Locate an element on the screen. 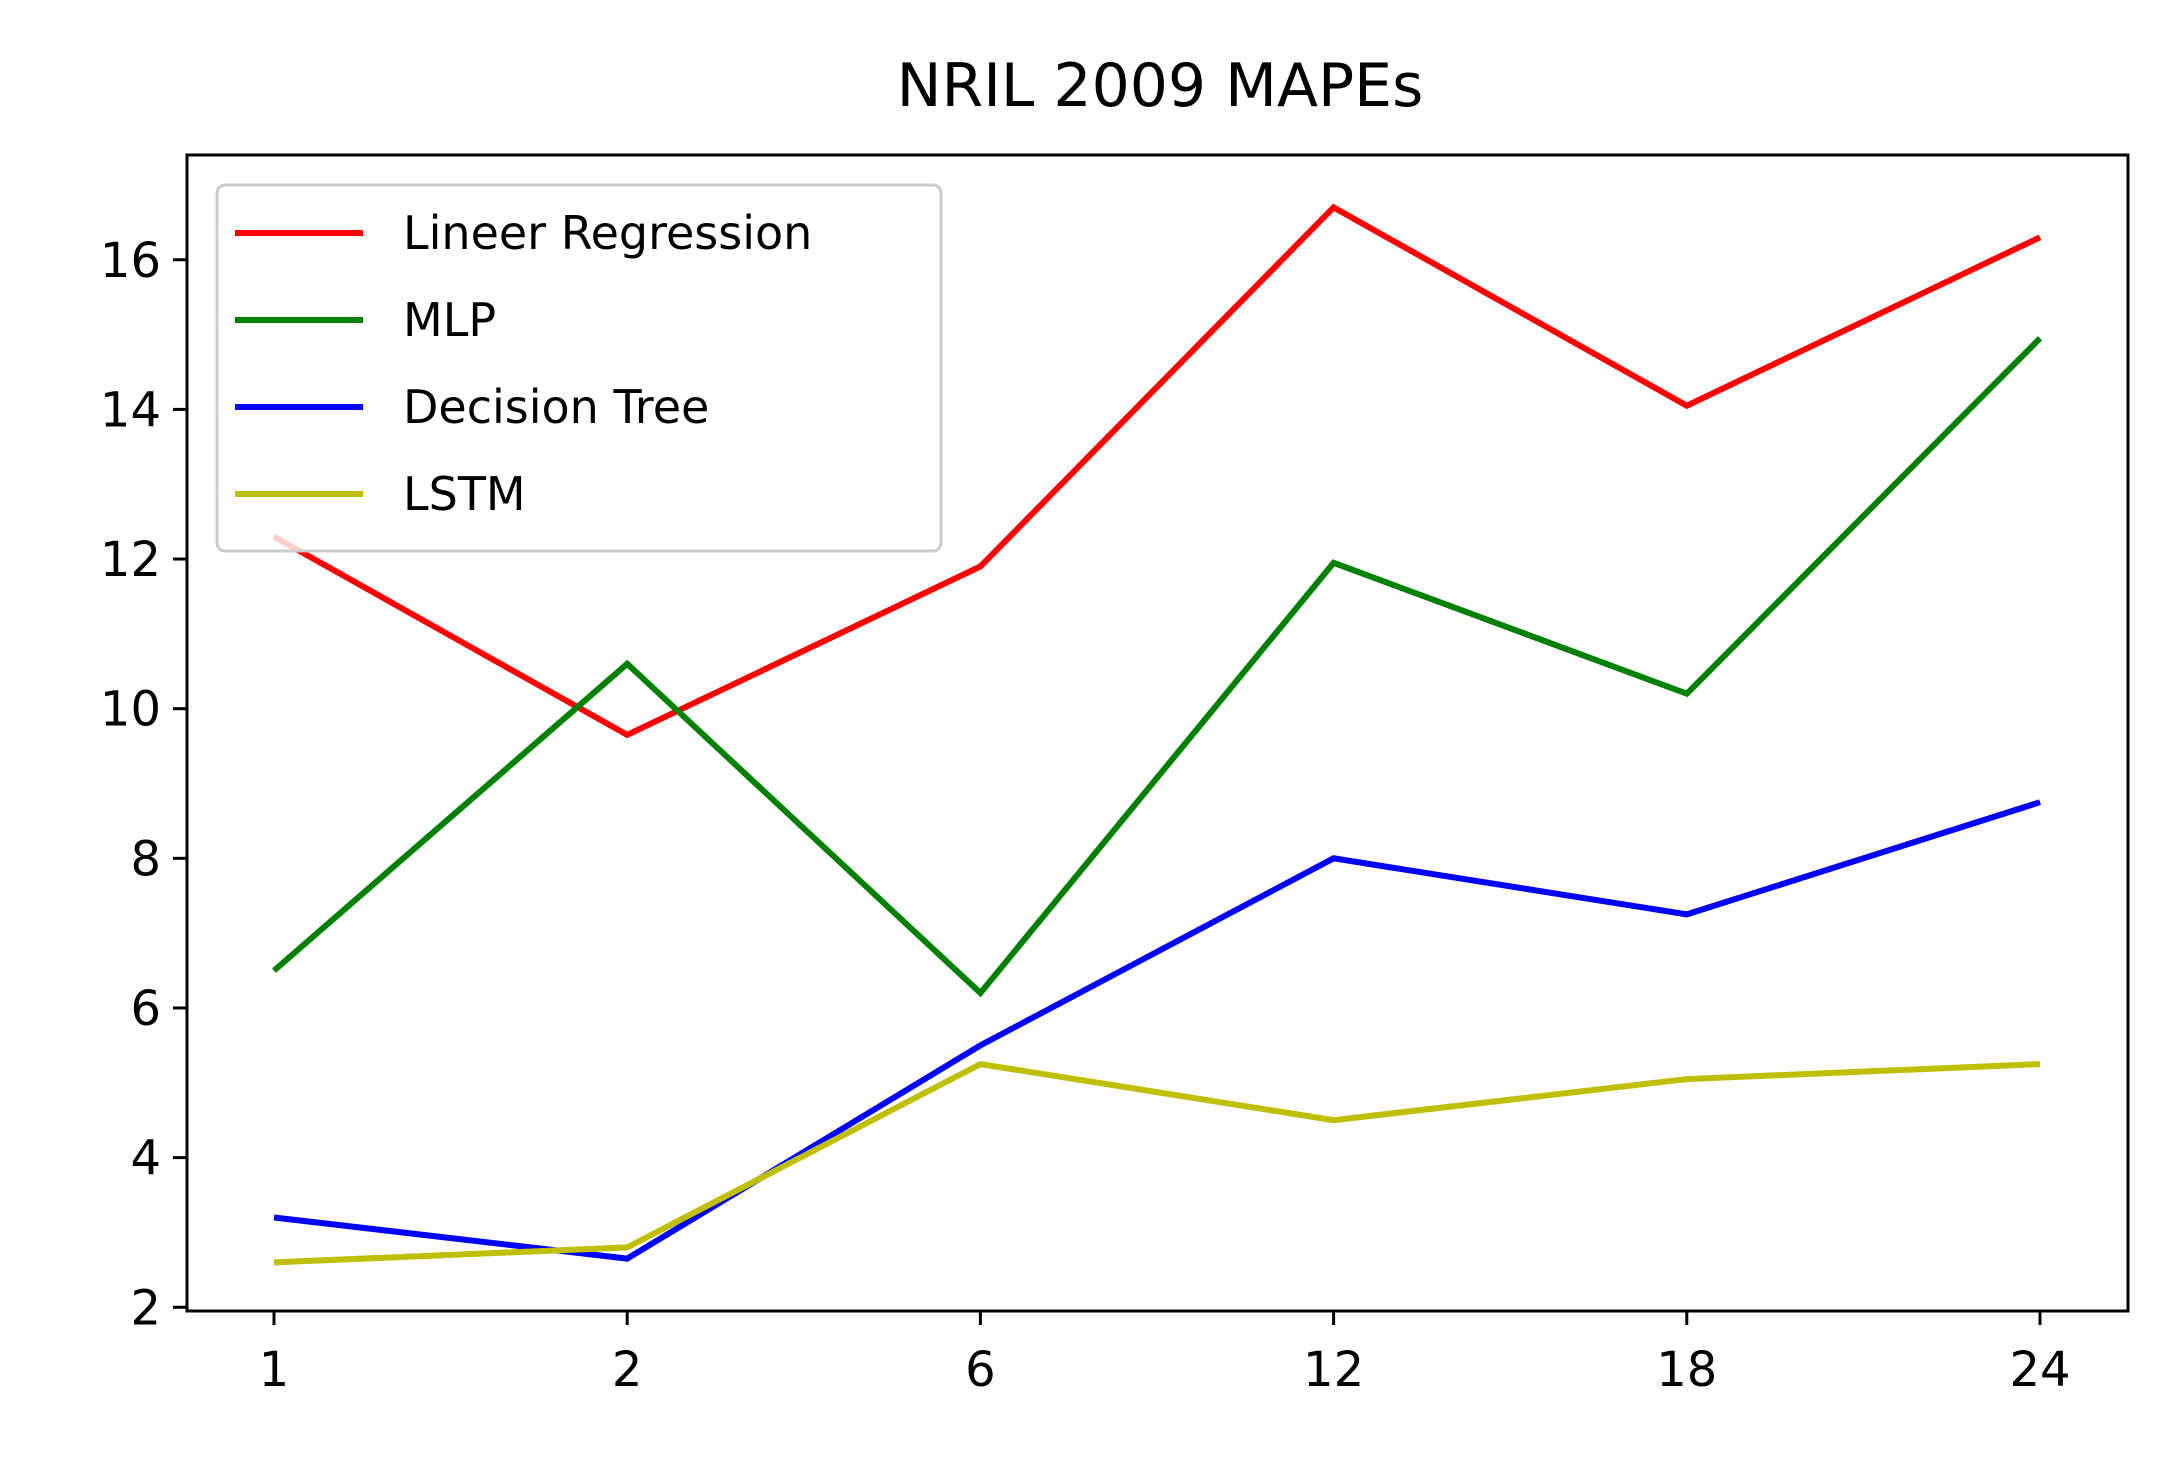  y-tick-label: 6 is located at coordinates (145, 1009).